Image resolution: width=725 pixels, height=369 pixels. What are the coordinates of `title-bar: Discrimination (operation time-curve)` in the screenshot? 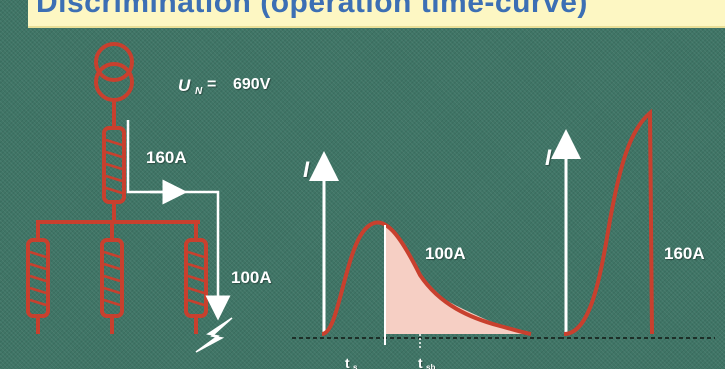 It's located at (376, 14).